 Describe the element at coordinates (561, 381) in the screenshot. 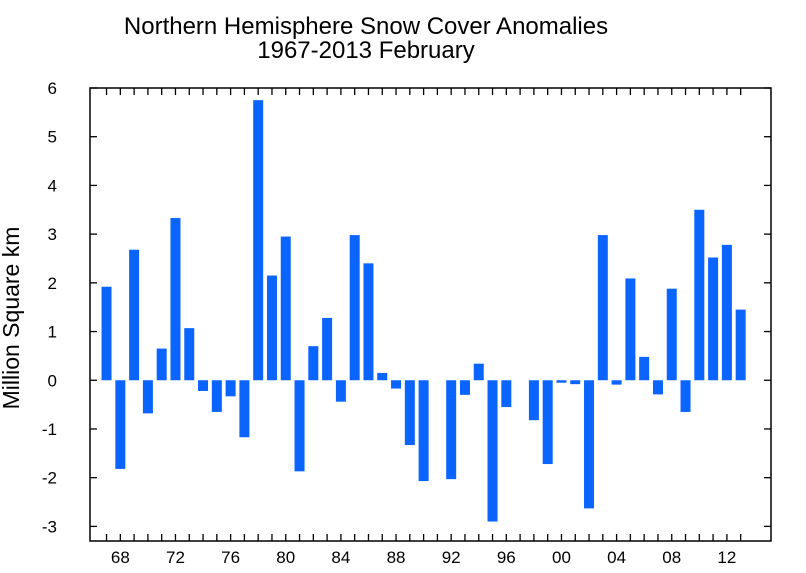

I see `bar-2000` at that location.